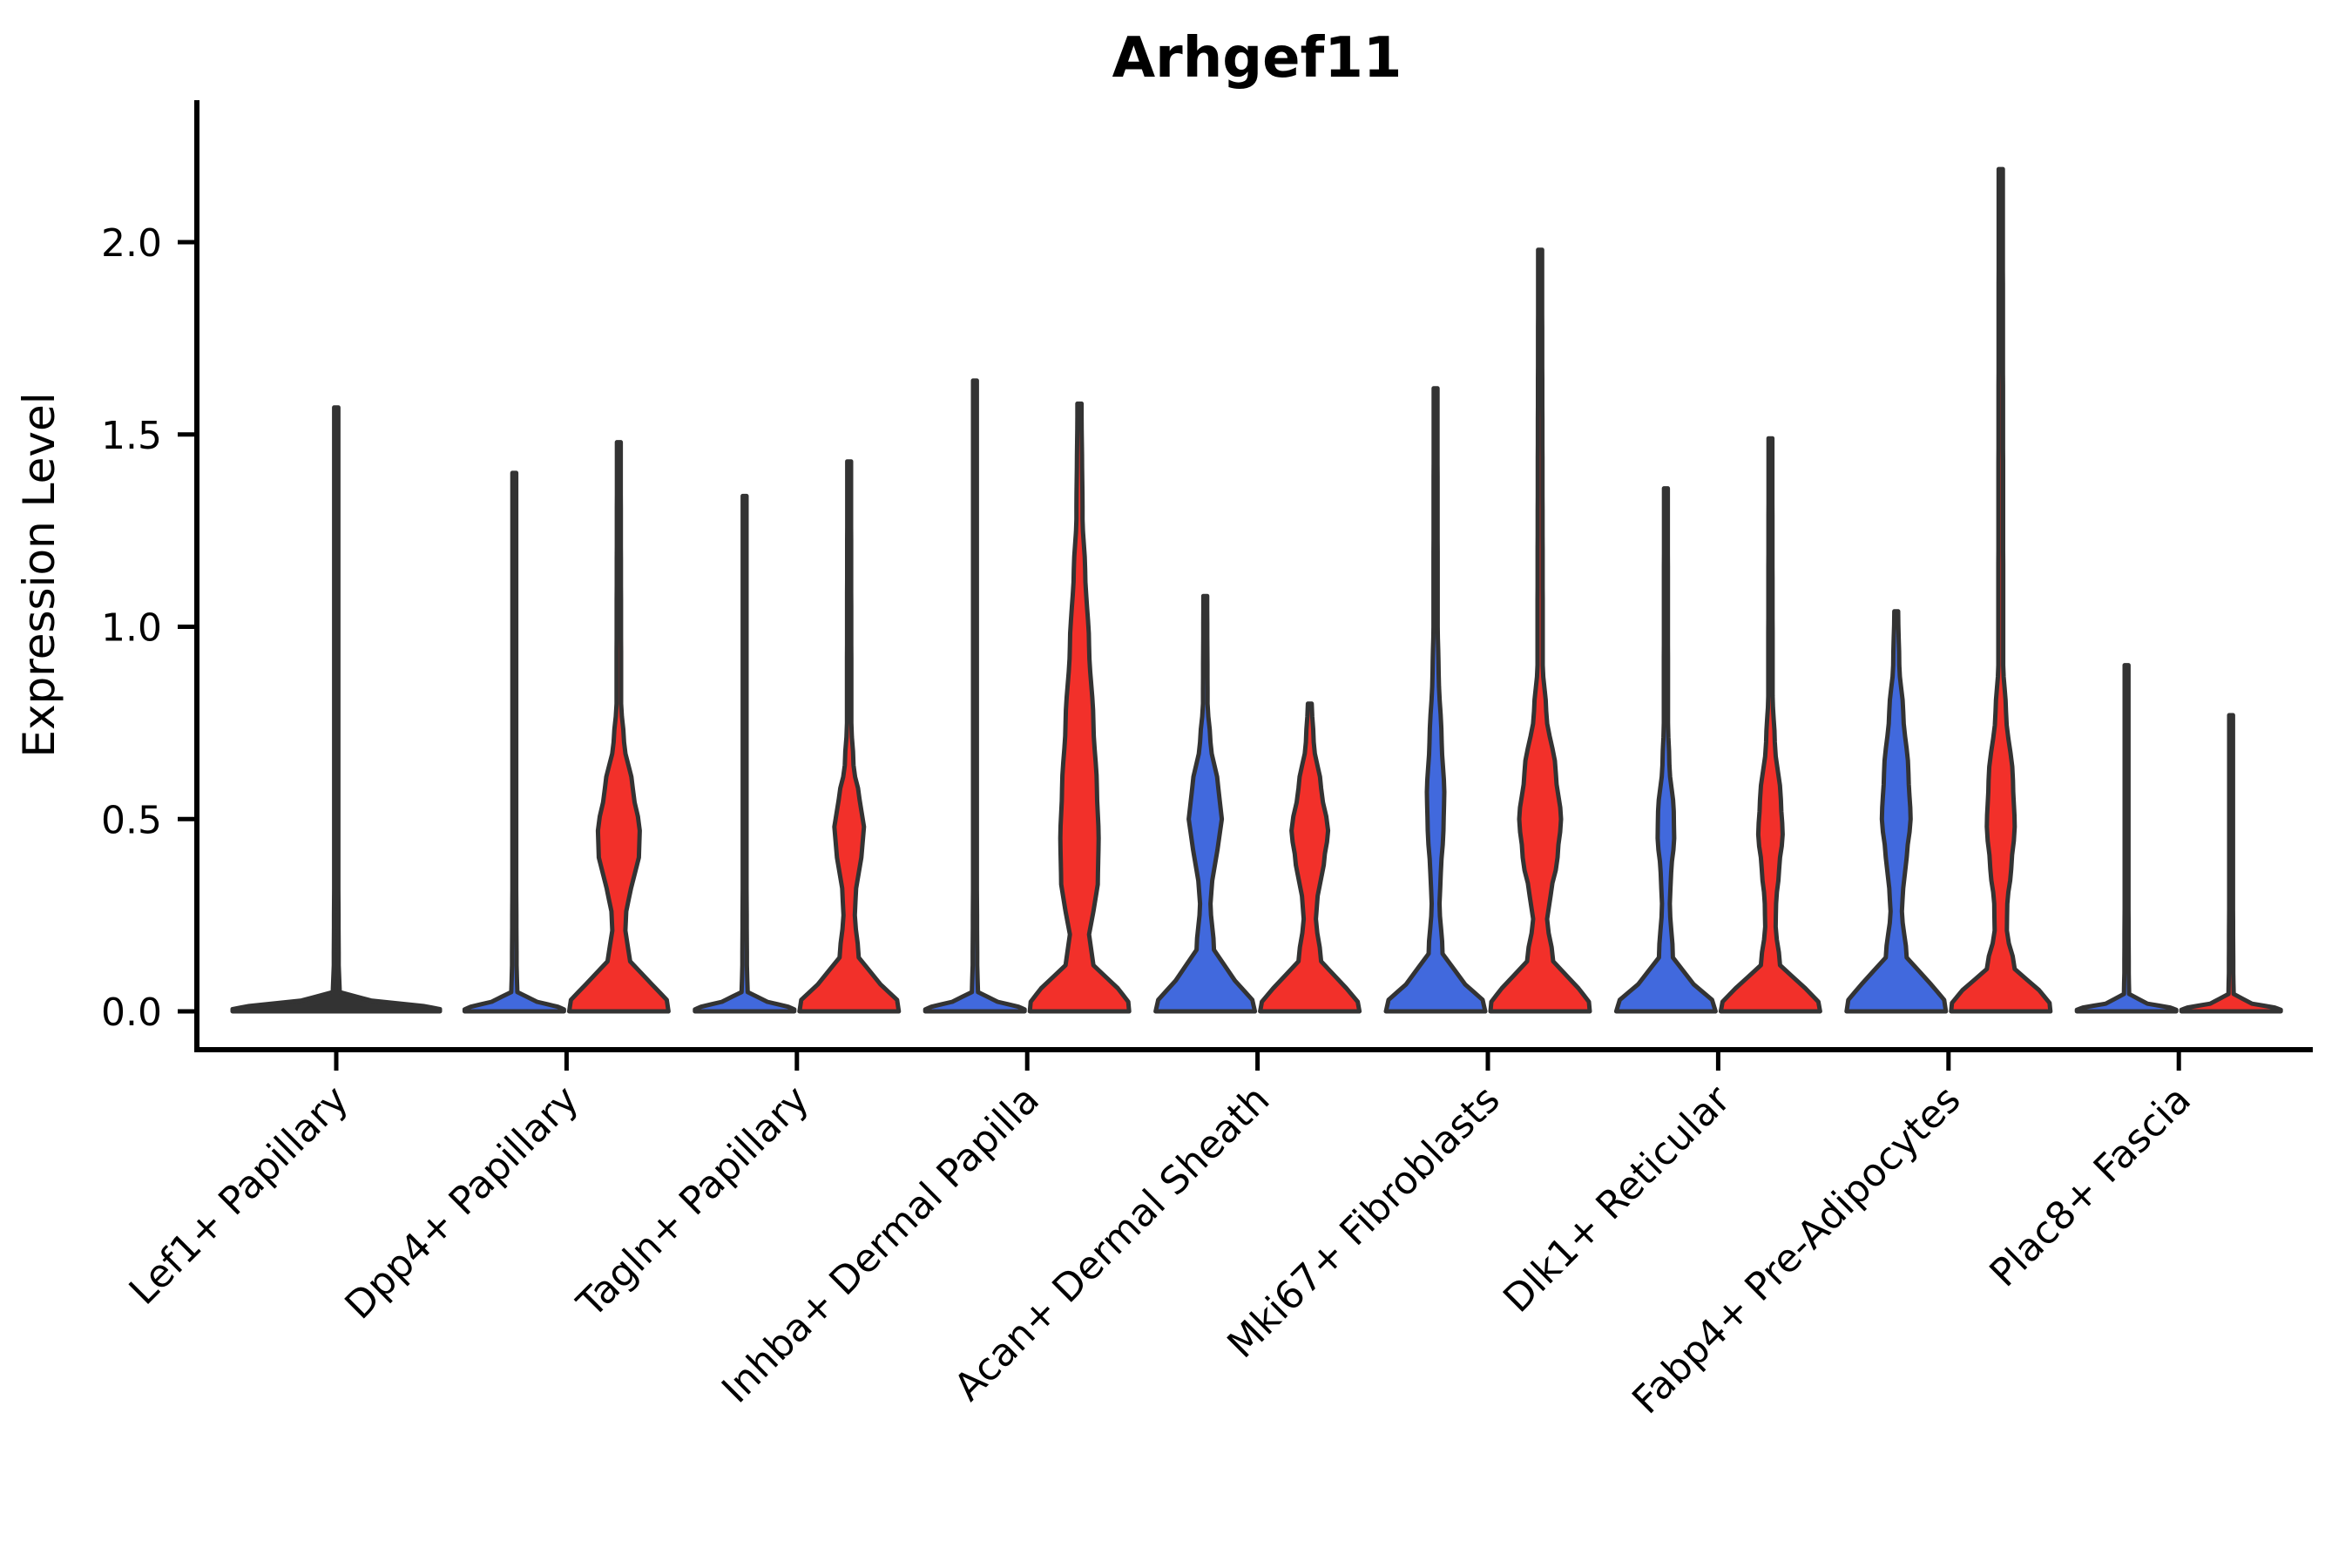  I want to click on violin-tagln-left, so click(745, 753).